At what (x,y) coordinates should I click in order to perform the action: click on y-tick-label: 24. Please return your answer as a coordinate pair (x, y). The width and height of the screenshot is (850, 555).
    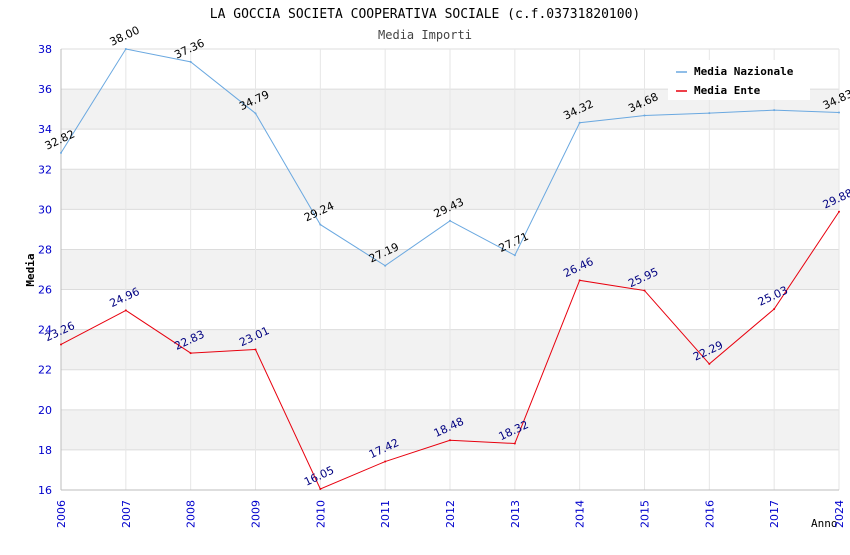
    Looking at the image, I should click on (45, 330).